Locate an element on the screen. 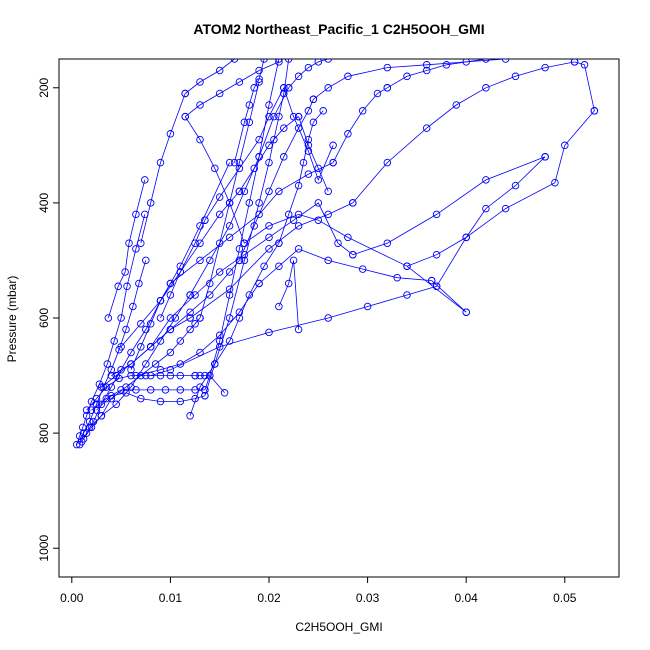 Image resolution: width=650 pixels, height=650 pixels. y-axis: 200 400 600 800 1000 is located at coordinates (48, 319).